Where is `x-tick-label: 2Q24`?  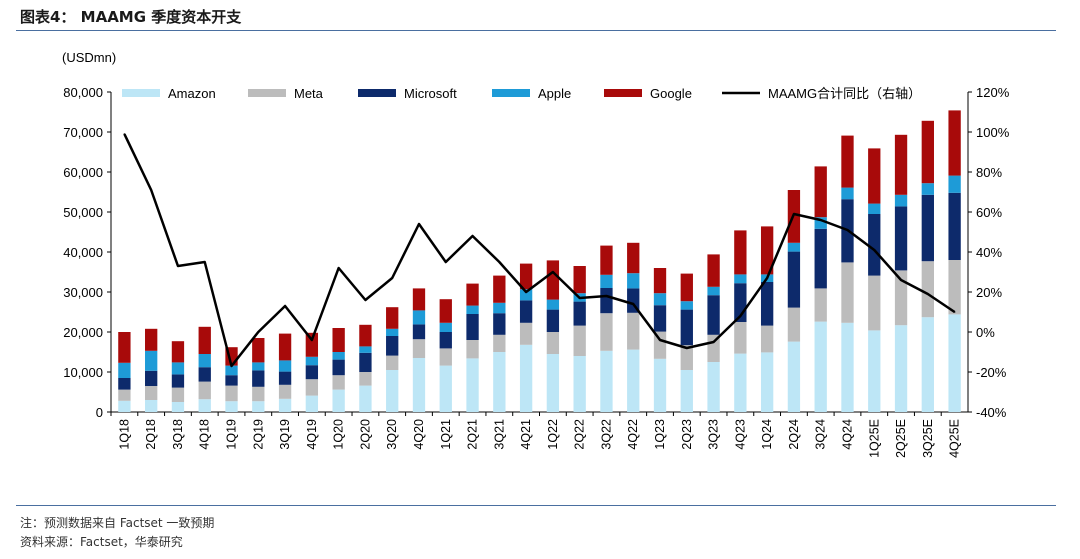
x-tick-label: 2Q24 is located at coordinates (794, 434).